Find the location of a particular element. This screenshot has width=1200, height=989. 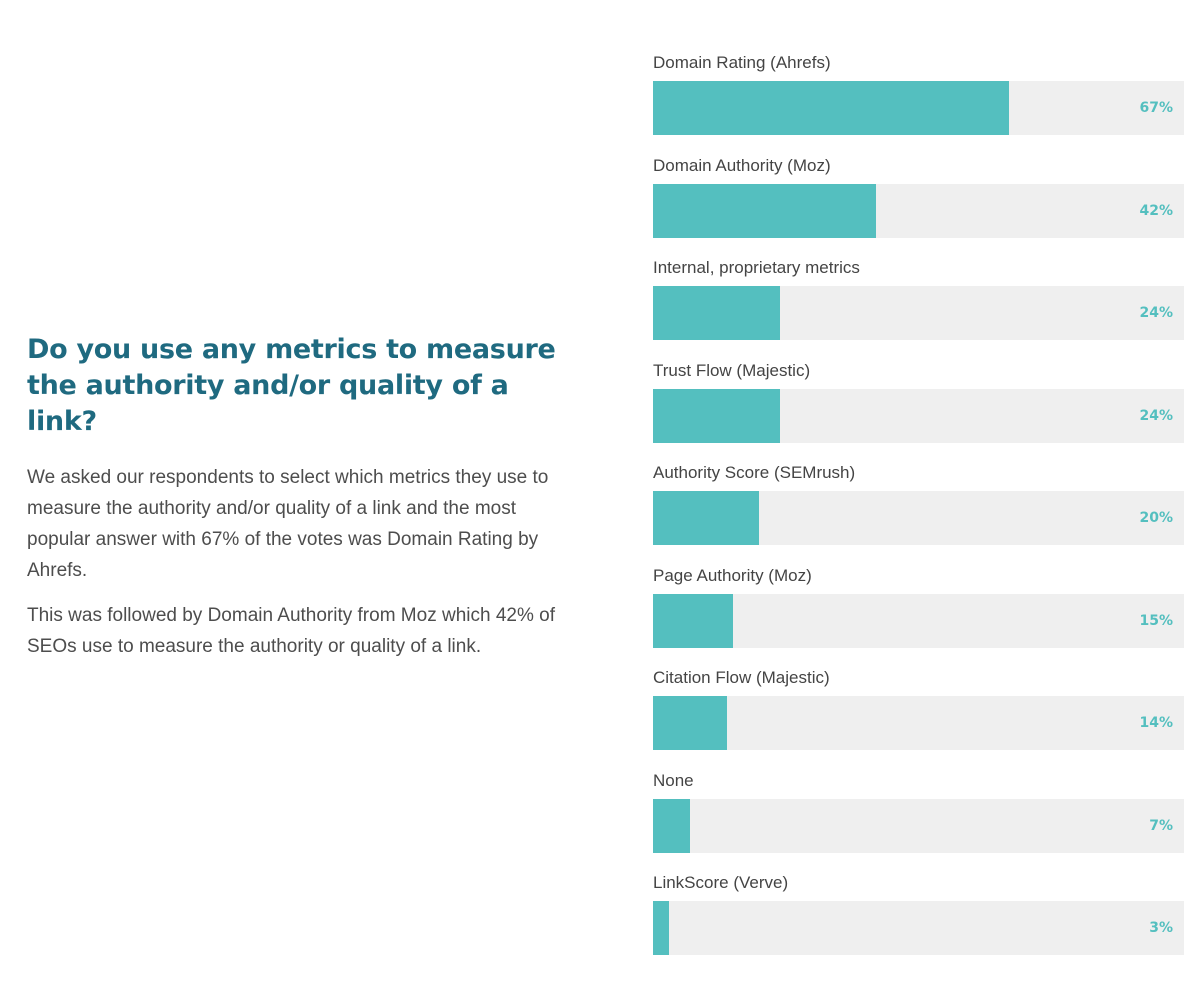

bar-track: 15% is located at coordinates (918, 620).